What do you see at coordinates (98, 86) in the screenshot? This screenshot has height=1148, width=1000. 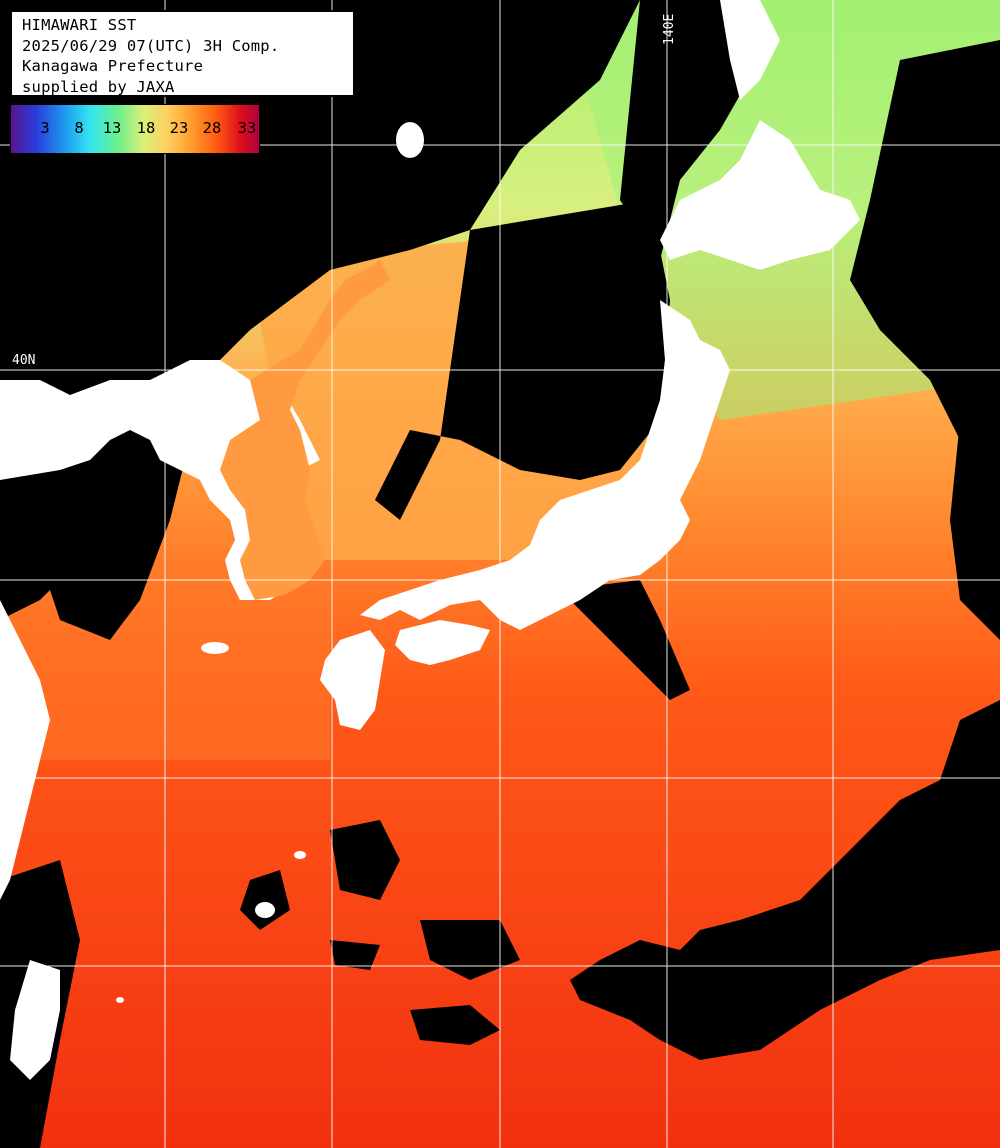 I see `data-credit: supplied by JAXA` at bounding box center [98, 86].